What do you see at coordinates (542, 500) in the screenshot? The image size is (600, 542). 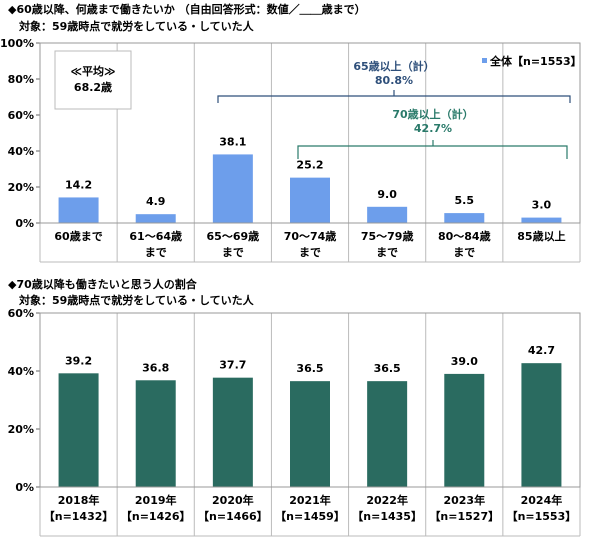 I see `chart2-category-label: 2024年` at bounding box center [542, 500].